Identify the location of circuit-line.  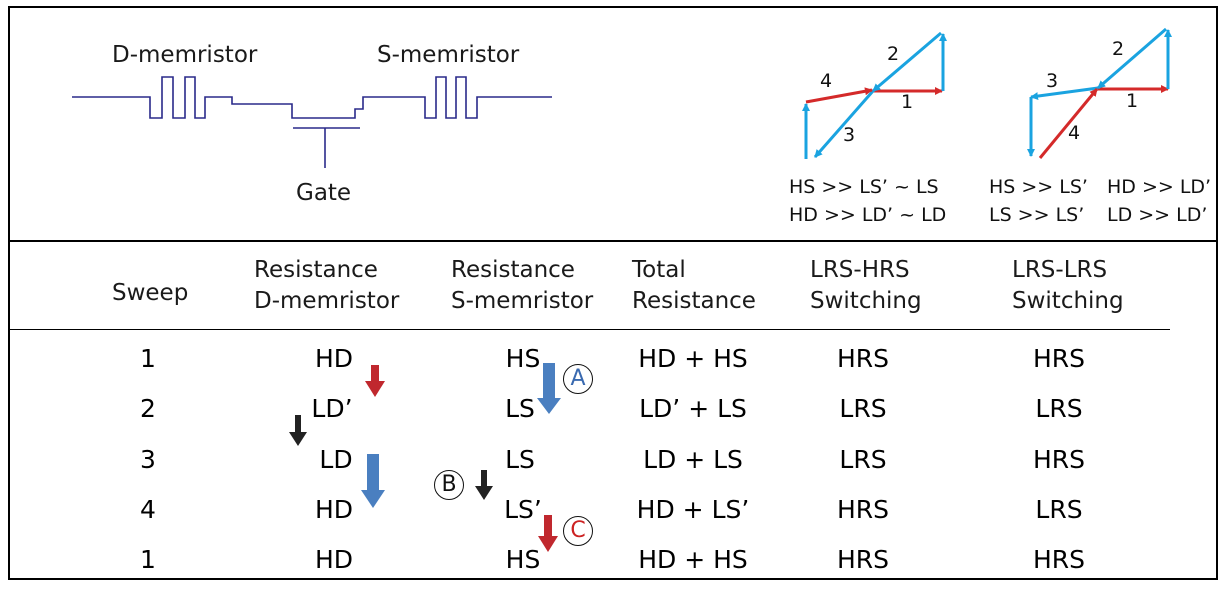
(312, 97).